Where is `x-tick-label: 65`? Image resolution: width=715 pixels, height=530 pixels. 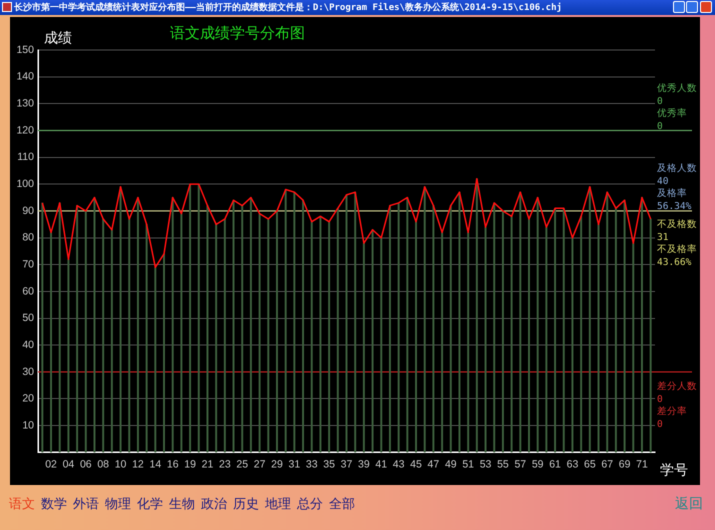 x-tick-label: 65 is located at coordinates (590, 464).